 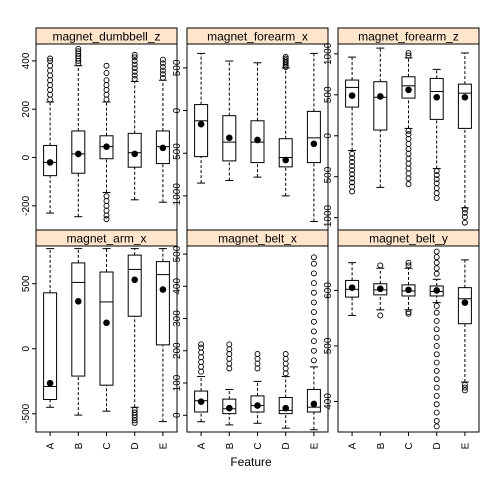 What do you see at coordinates (328, 217) in the screenshot?
I see `y-tick-label: -1000` at bounding box center [328, 217].